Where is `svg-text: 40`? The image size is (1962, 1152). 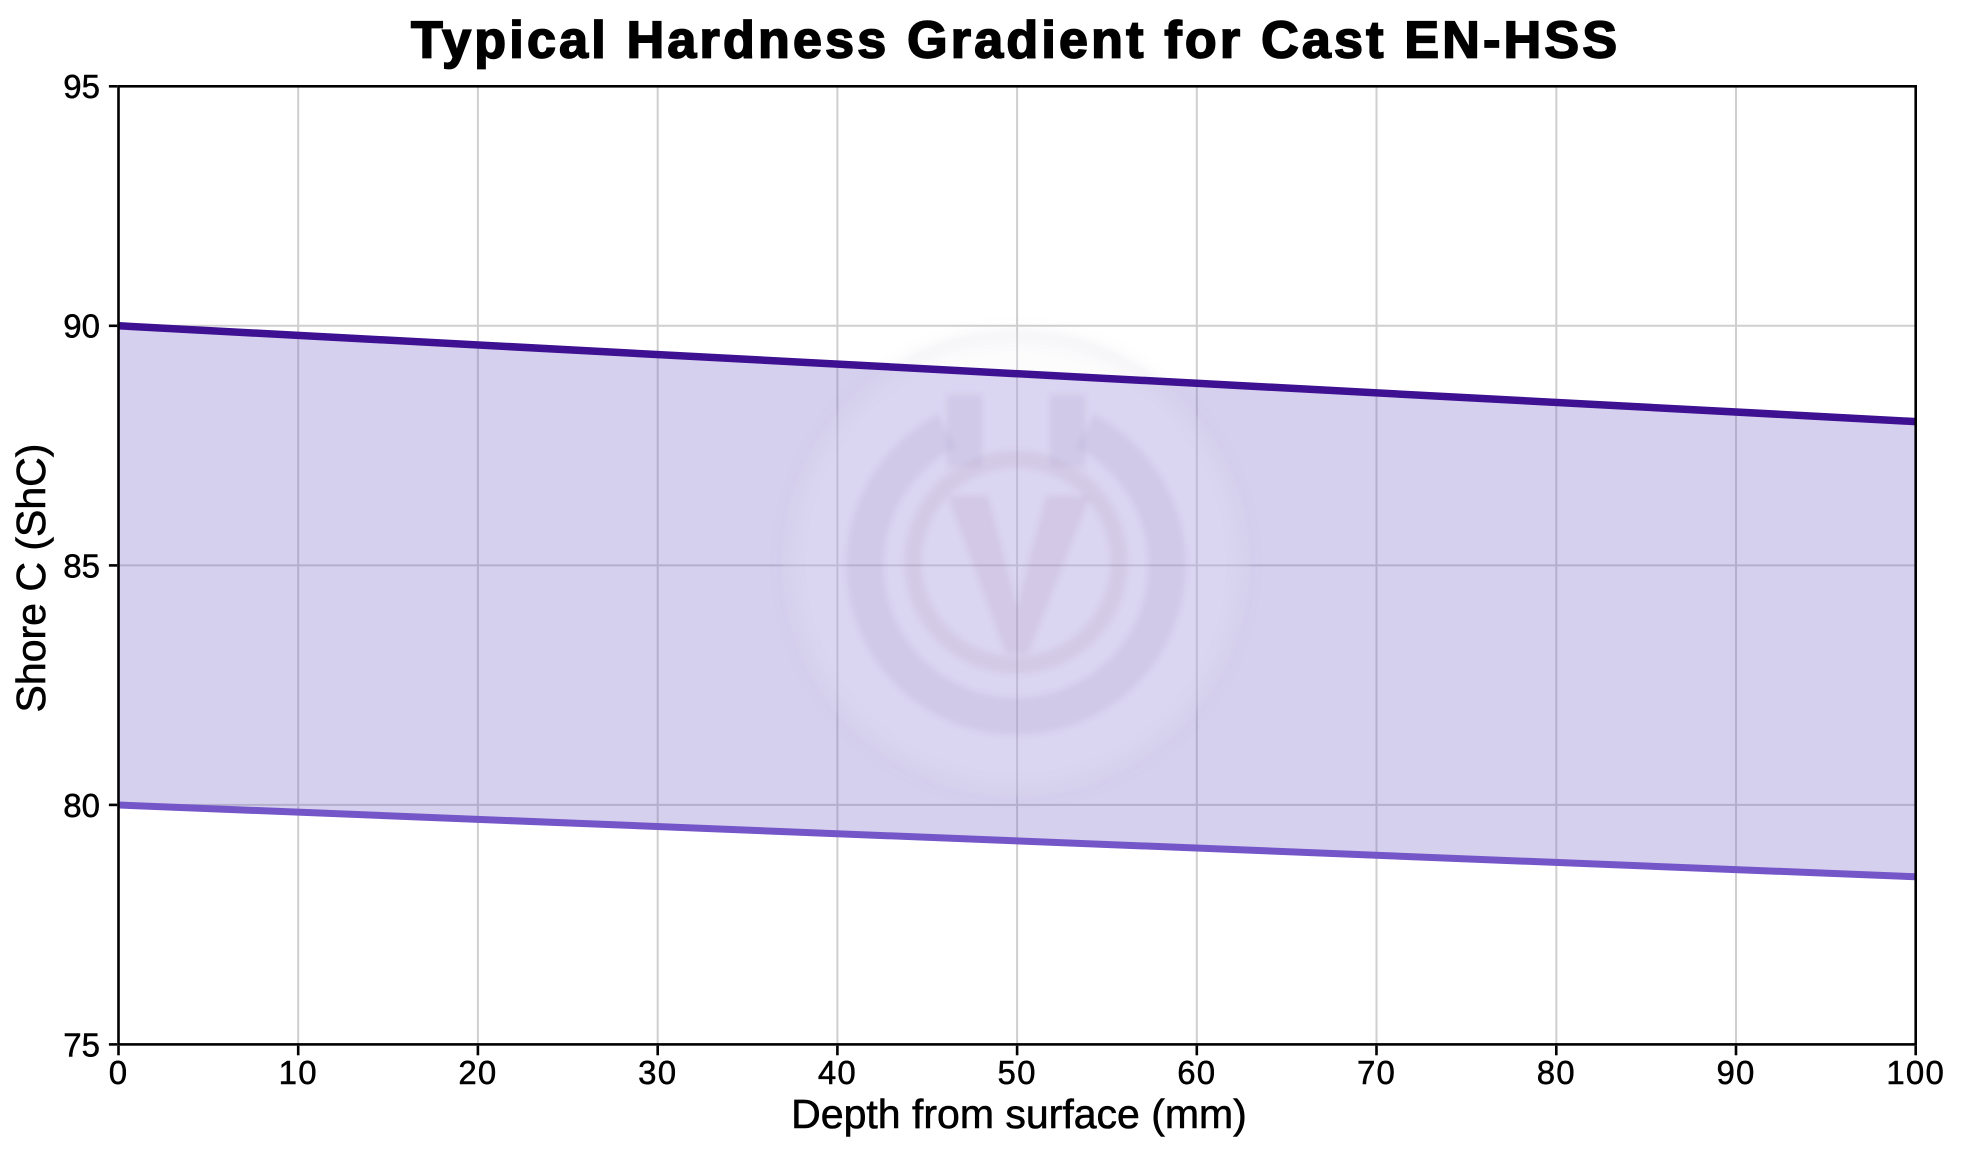 svg-text: 40 is located at coordinates (837, 1072).